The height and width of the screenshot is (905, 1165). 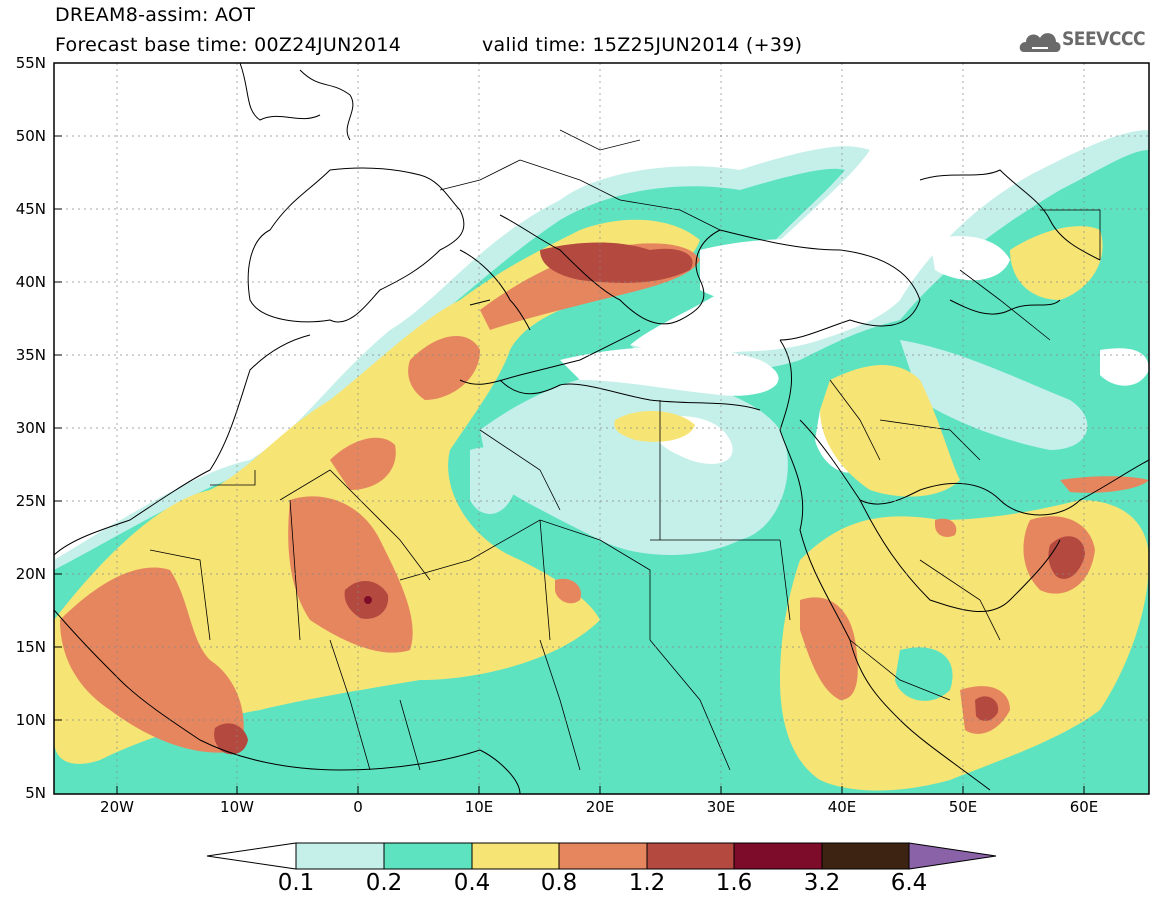 I want to click on lon-label-10e: 10E, so click(x=479, y=807).